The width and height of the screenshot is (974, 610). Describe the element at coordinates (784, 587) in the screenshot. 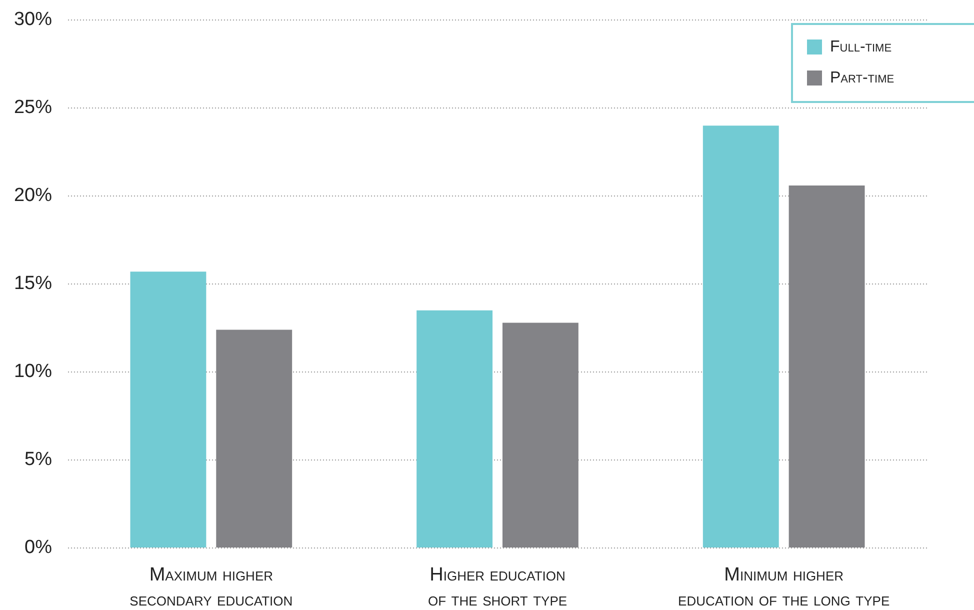

I see `x-tick-label: Minimum higher education of the long type` at that location.